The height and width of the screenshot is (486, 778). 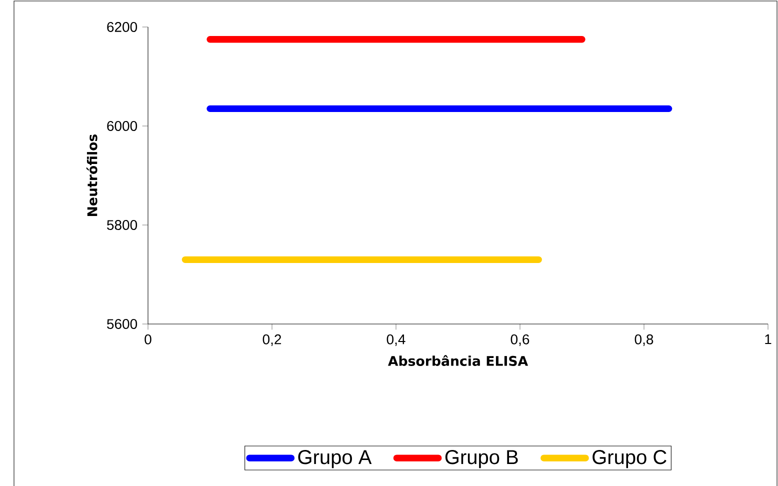 I want to click on x-tick-label: 0,6, so click(x=520, y=340).